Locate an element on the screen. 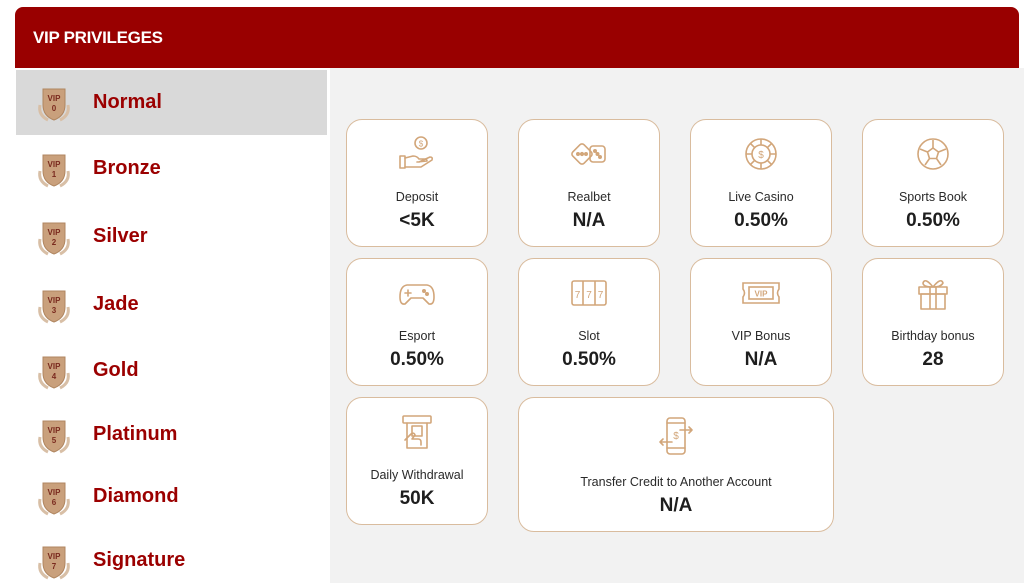 The width and height of the screenshot is (1024, 583). privilege-card-realbet: Realbet N/A is located at coordinates (589, 183).